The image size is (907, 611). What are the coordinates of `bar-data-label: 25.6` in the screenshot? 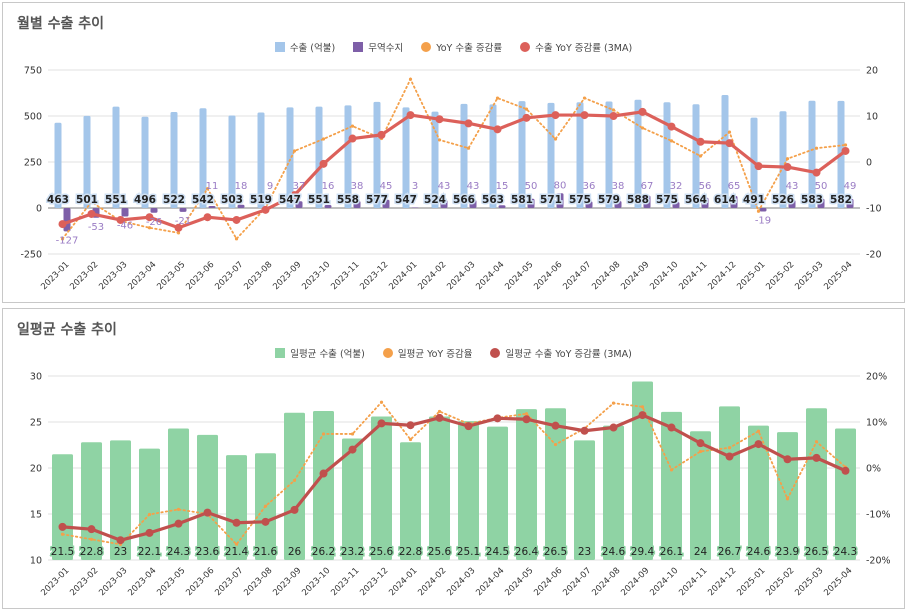 It's located at (382, 552).